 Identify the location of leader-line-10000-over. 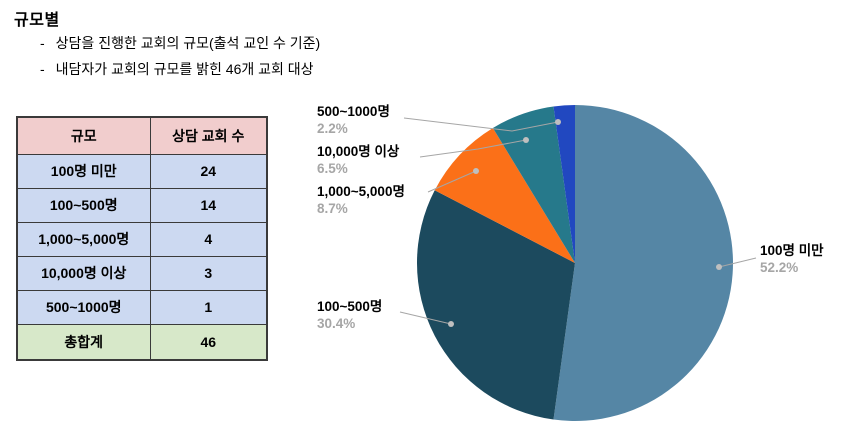
(473, 148).